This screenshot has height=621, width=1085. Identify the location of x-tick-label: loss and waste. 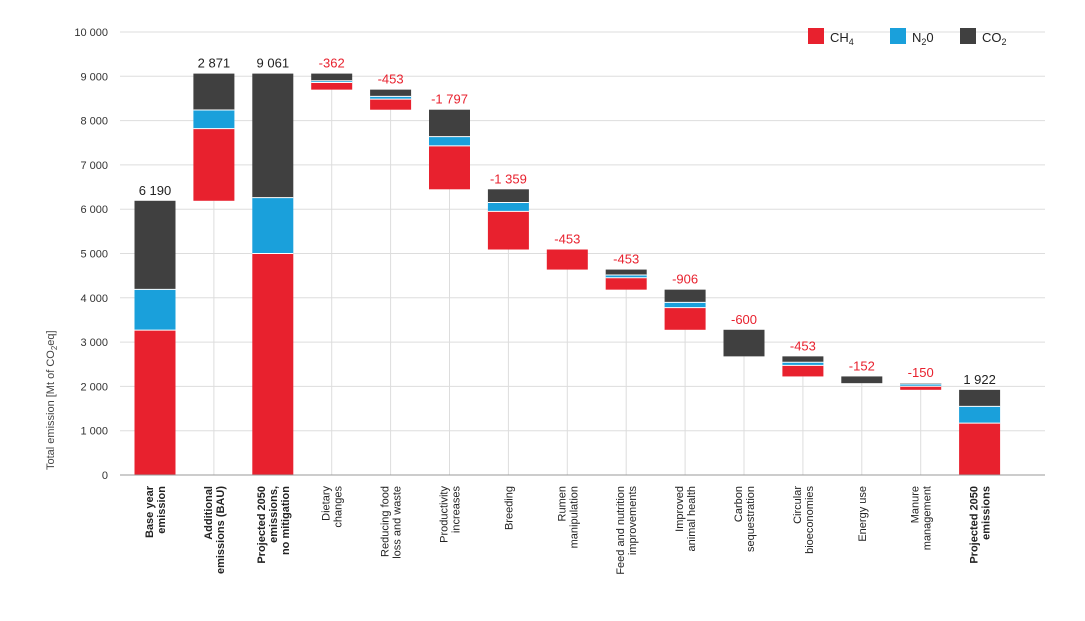
(398, 522).